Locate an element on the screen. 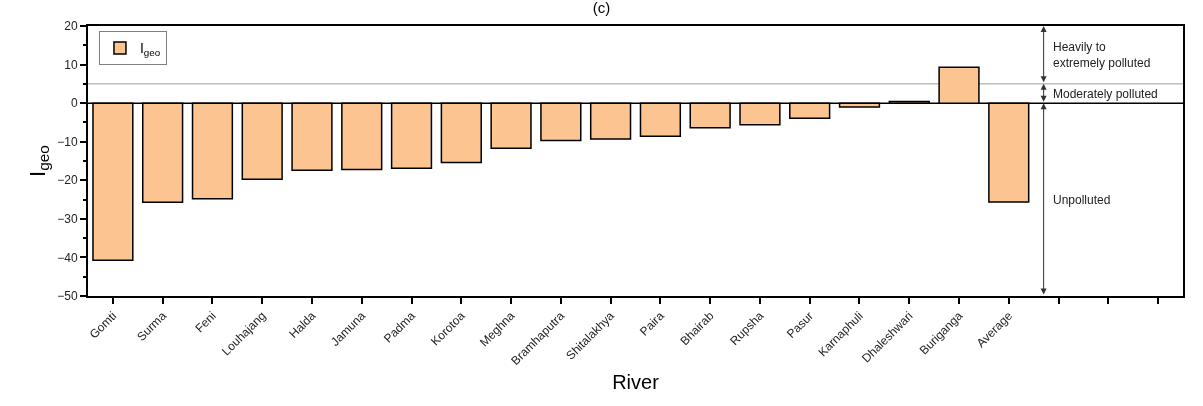 Image resolution: width=1203 pixels, height=406 pixels. y-tick-label: −50 is located at coordinates (67, 296).